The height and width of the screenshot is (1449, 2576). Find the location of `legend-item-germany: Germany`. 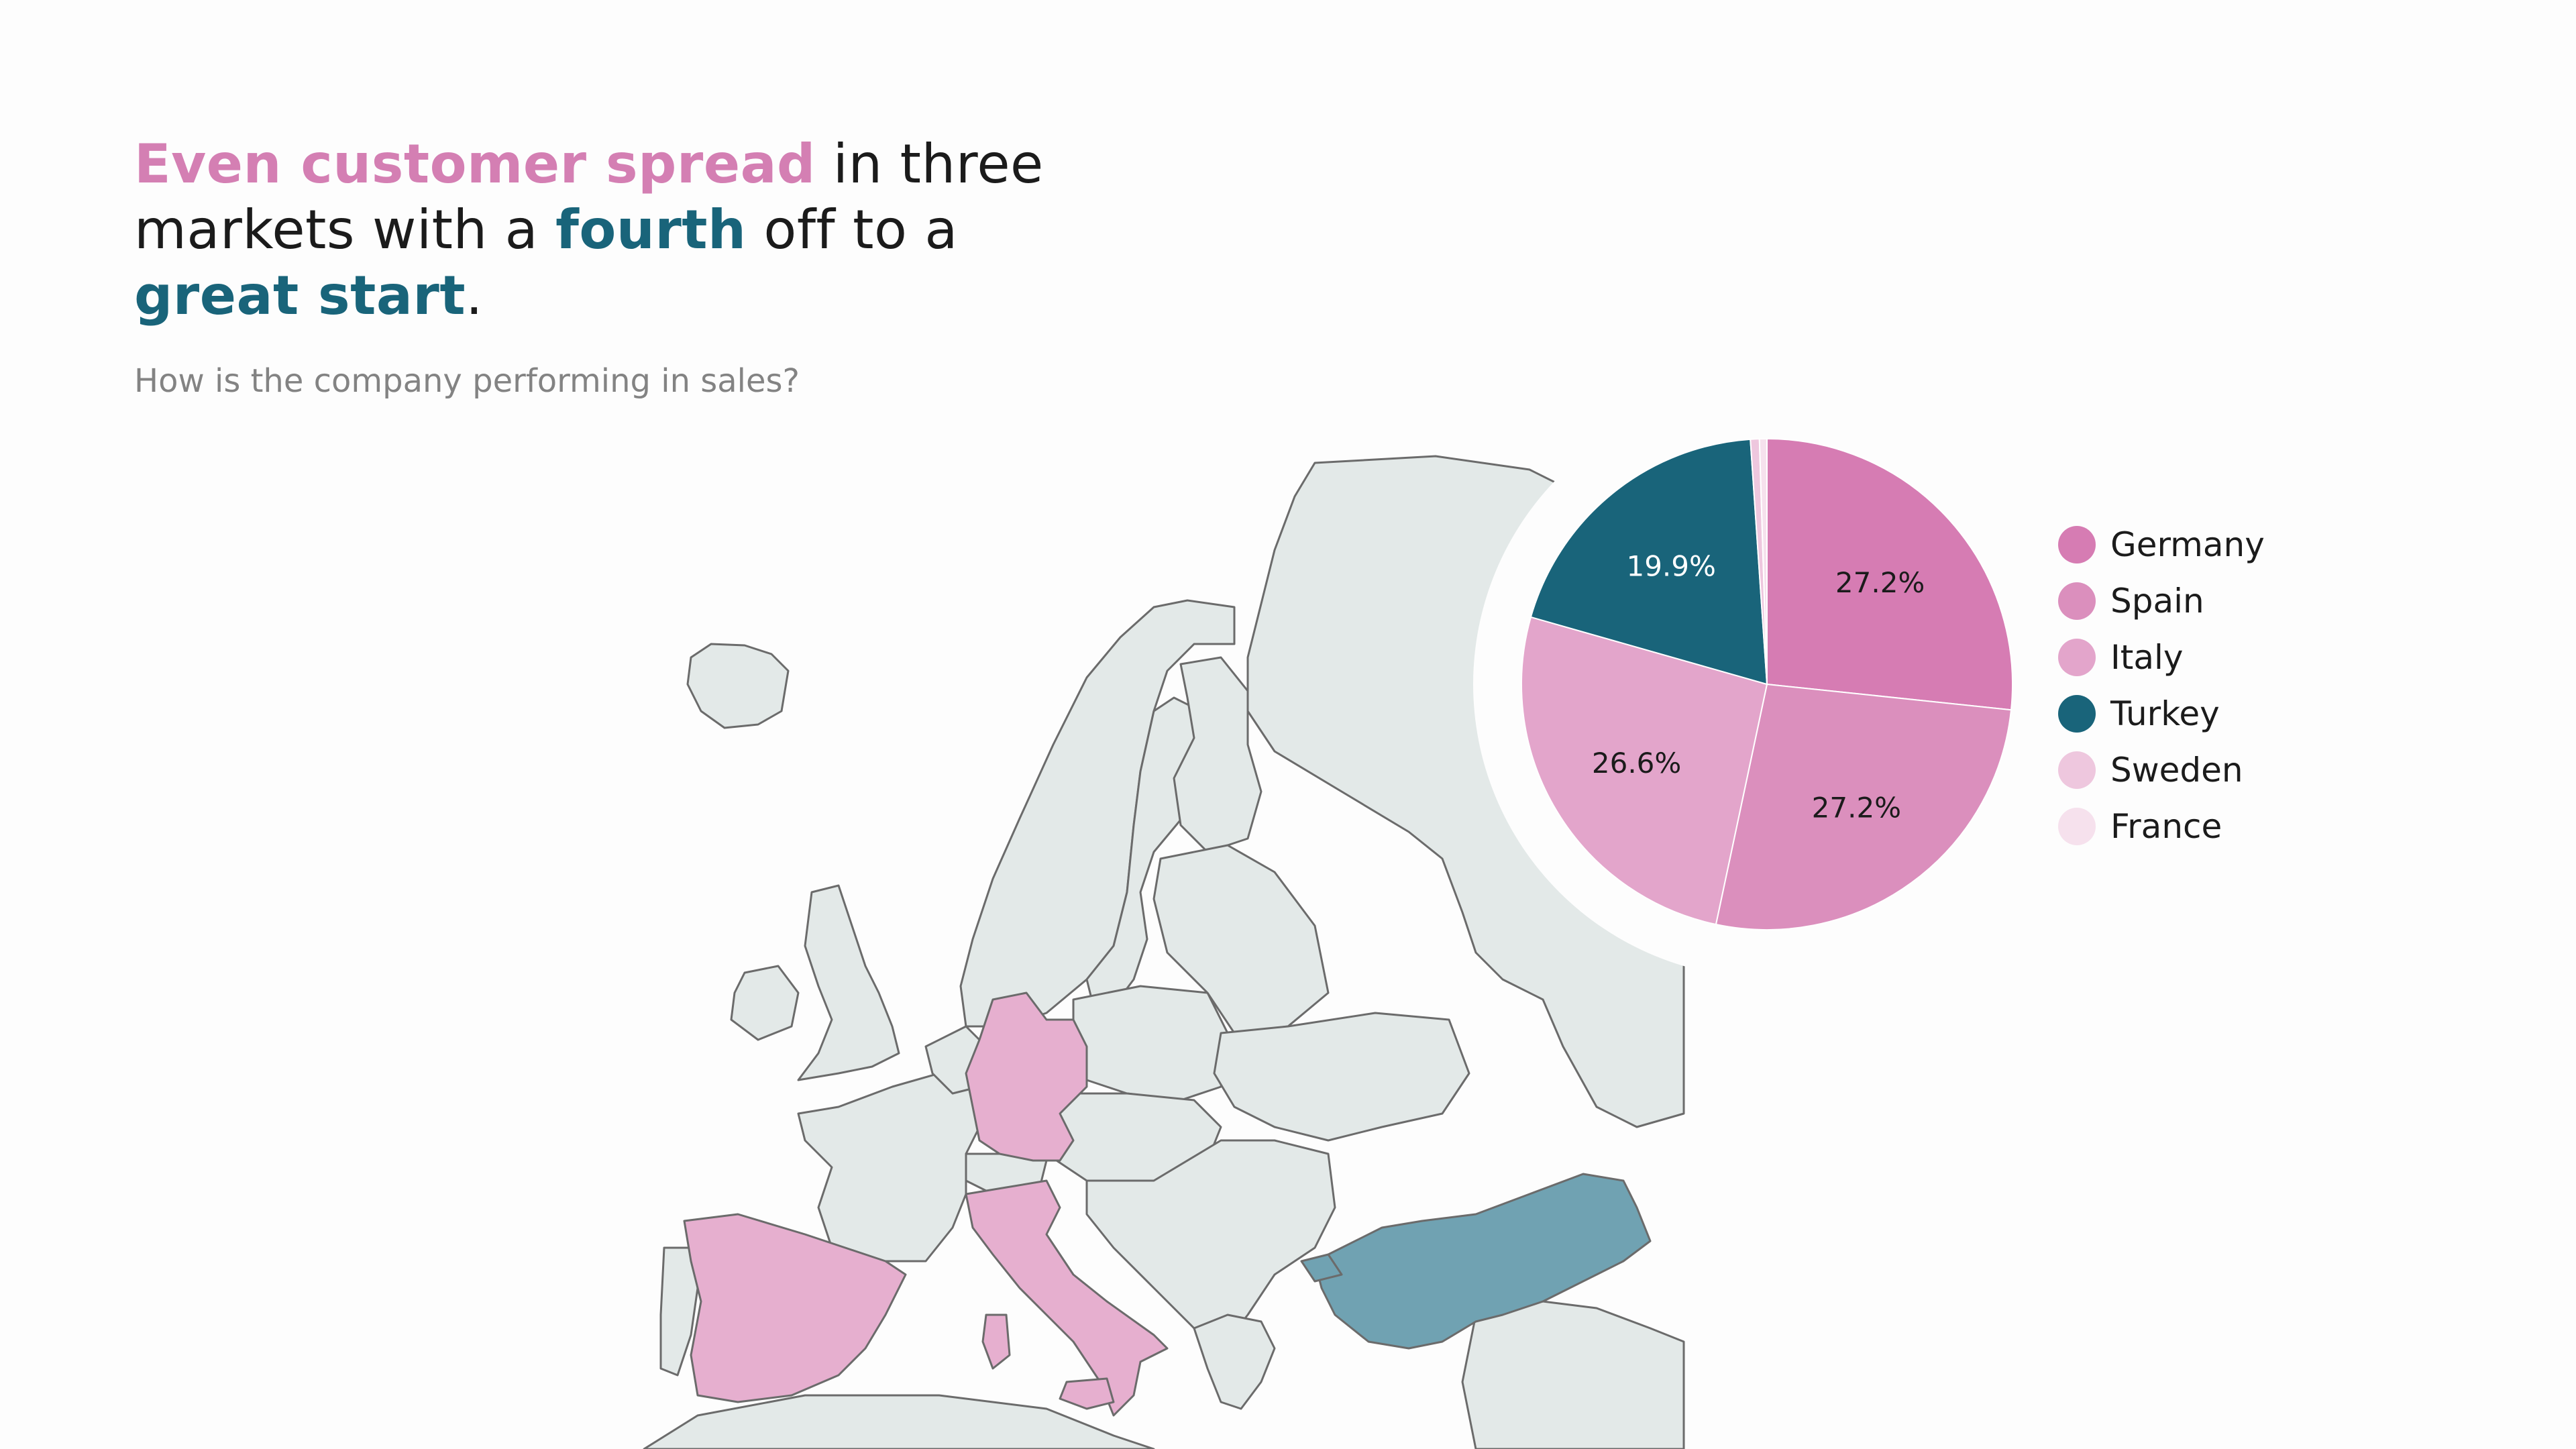

legend-item-germany: Germany is located at coordinates (2161, 545).